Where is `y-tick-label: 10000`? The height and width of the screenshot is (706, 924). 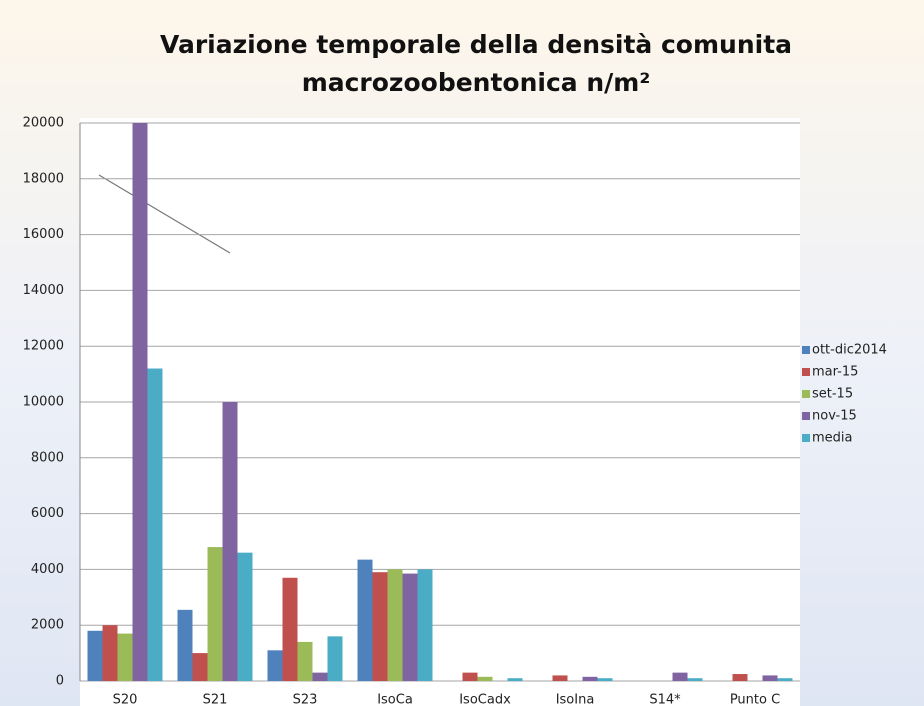 y-tick-label: 10000 is located at coordinates (43, 402).